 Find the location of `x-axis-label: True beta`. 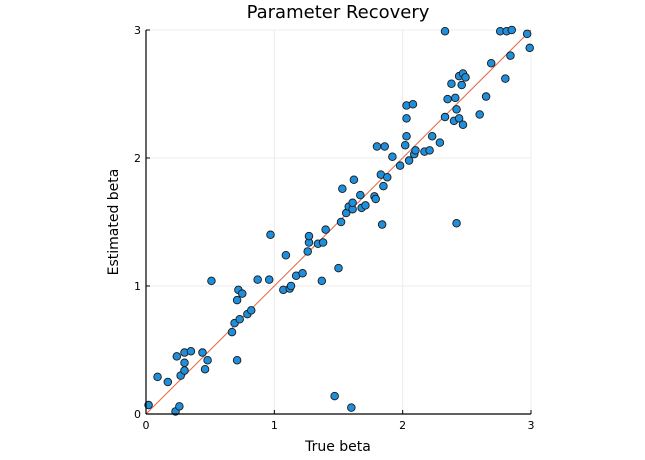

x-axis-label: True beta is located at coordinates (337, 447).